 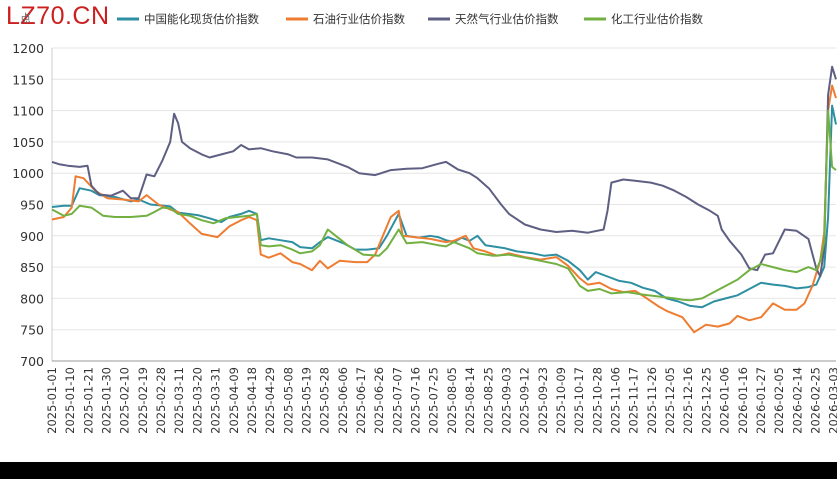 What do you see at coordinates (797, 400) in the screenshot?
I see `x-tick-label: 2026-02-14` at bounding box center [797, 400].